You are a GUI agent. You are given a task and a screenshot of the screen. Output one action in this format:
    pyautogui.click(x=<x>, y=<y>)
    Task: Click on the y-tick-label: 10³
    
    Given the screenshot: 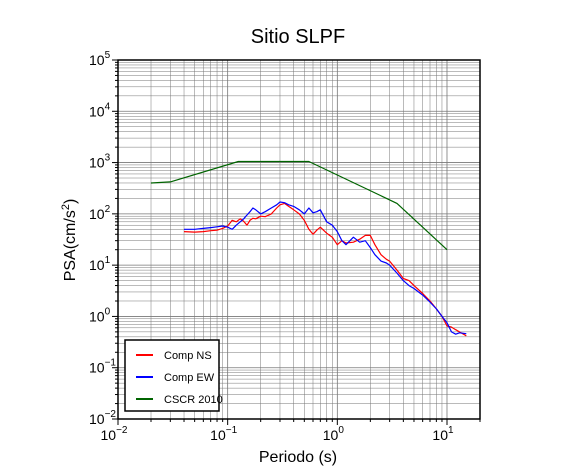 What is the action you would take?
    pyautogui.click(x=100, y=162)
    